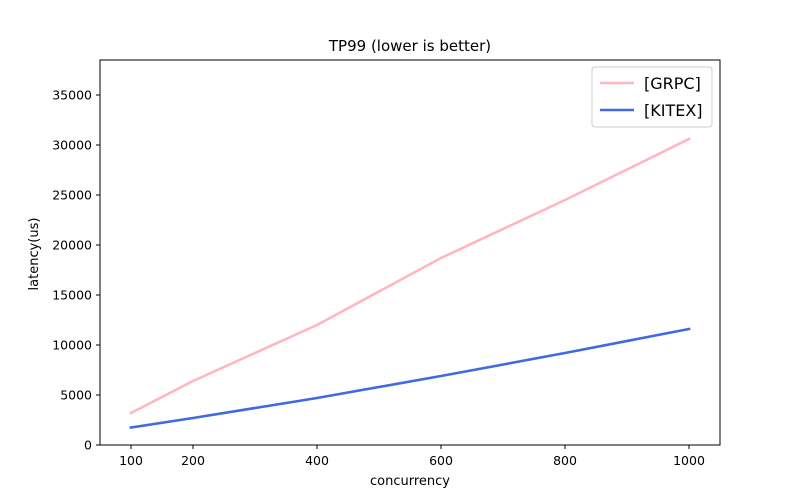 Image resolution: width=800 pixels, height=500 pixels. Describe the element at coordinates (672, 83) in the screenshot. I see `legend-label: [GRPC]` at that location.